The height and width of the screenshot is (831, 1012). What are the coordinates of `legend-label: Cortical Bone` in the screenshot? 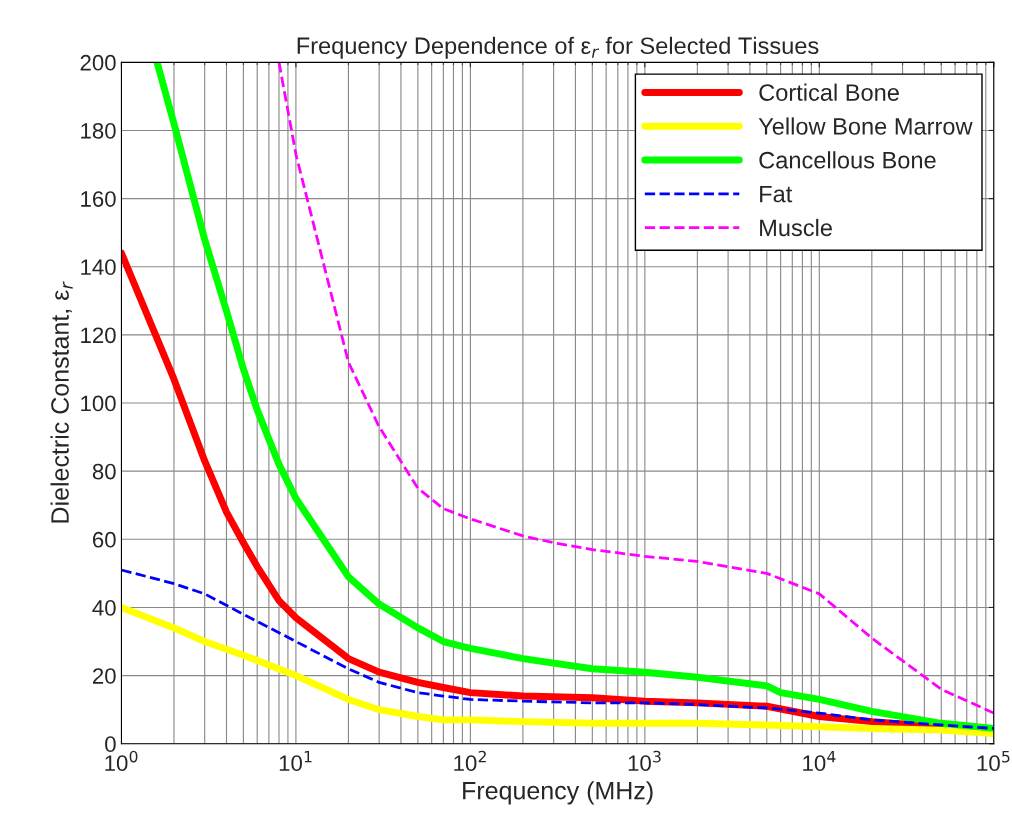 It's located at (829, 92).